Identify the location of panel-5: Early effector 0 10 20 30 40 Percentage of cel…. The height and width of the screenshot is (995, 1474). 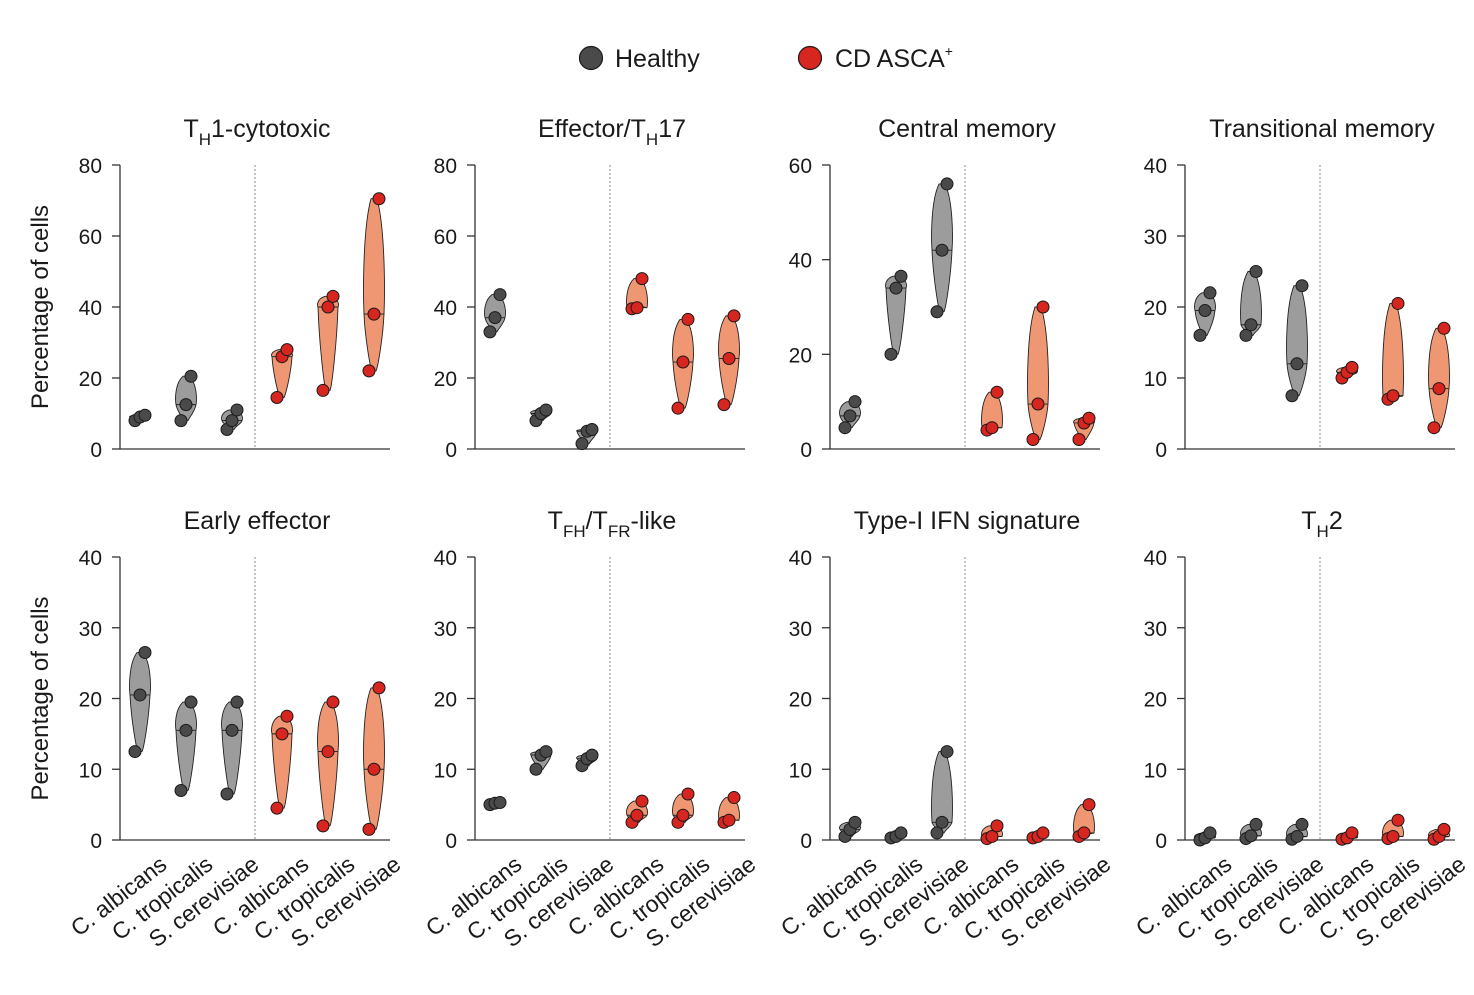
(216, 729).